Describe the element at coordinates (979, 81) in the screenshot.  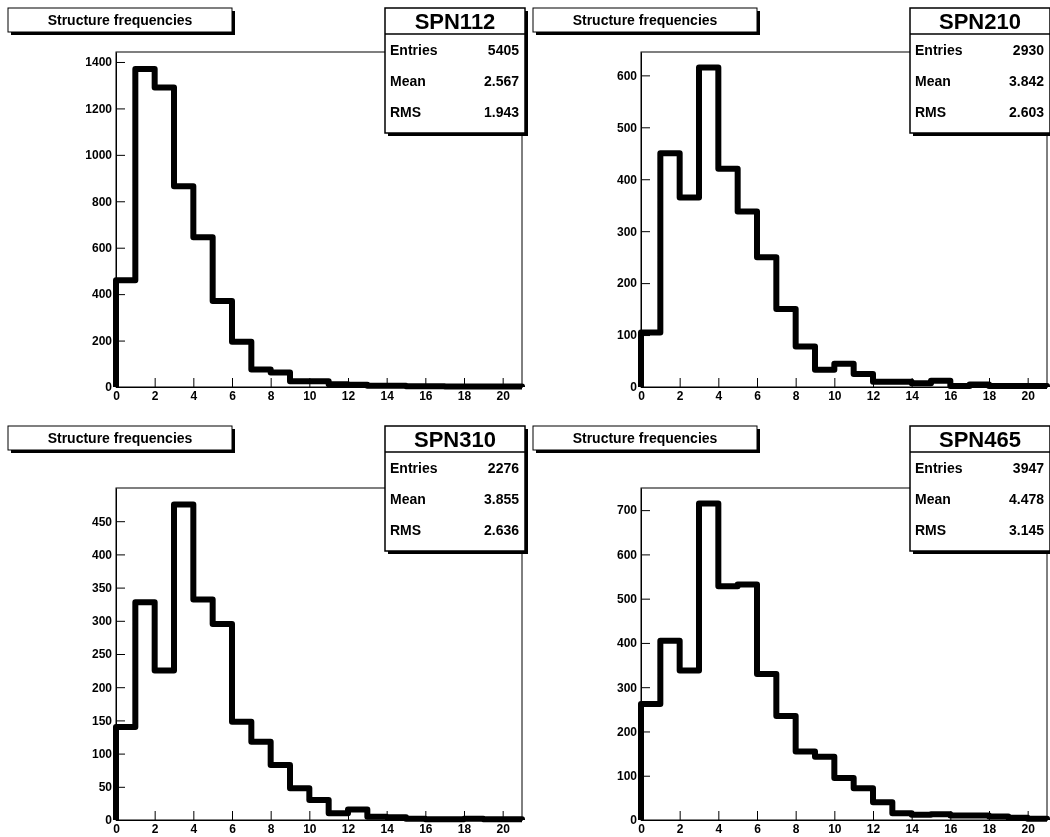
I see `text: Mean 3.842` at that location.